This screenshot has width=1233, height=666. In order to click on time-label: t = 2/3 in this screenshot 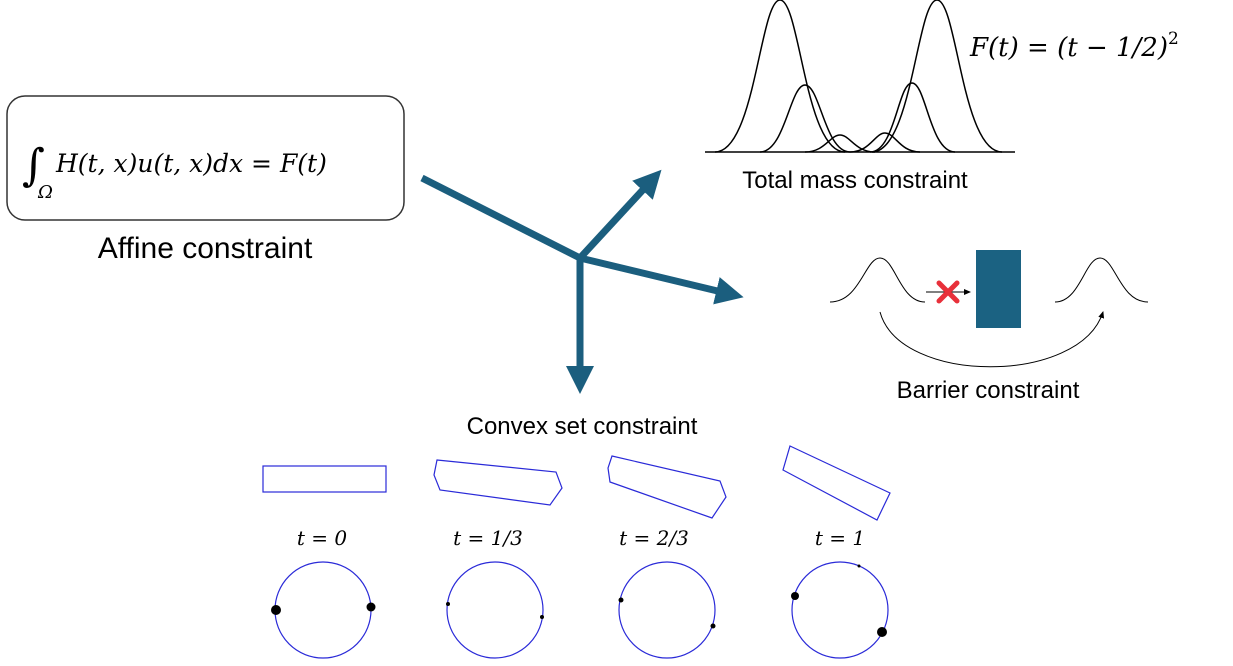, I will do `click(654, 538)`.